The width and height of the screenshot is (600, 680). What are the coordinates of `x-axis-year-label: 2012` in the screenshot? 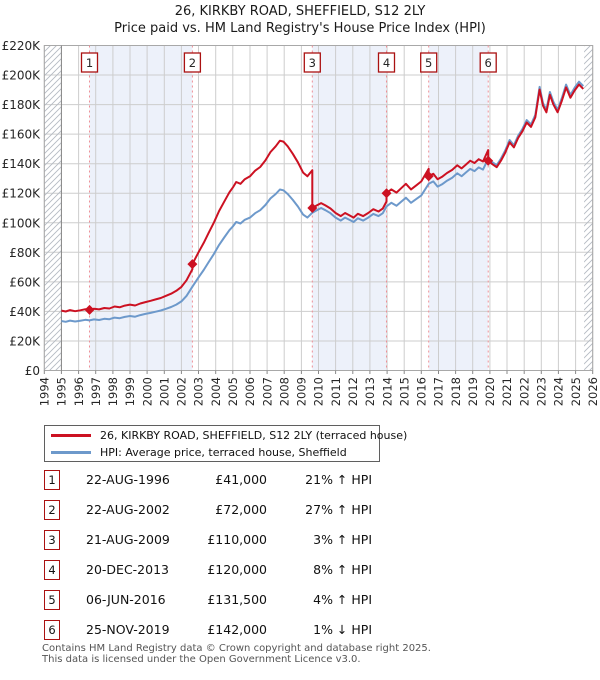 It's located at (353, 391).